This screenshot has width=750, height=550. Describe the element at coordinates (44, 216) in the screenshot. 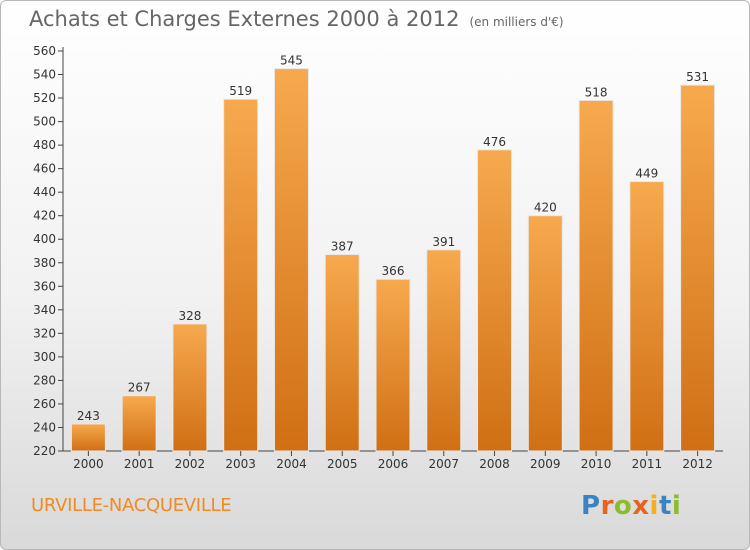

I see `y-tick-label: 420` at that location.